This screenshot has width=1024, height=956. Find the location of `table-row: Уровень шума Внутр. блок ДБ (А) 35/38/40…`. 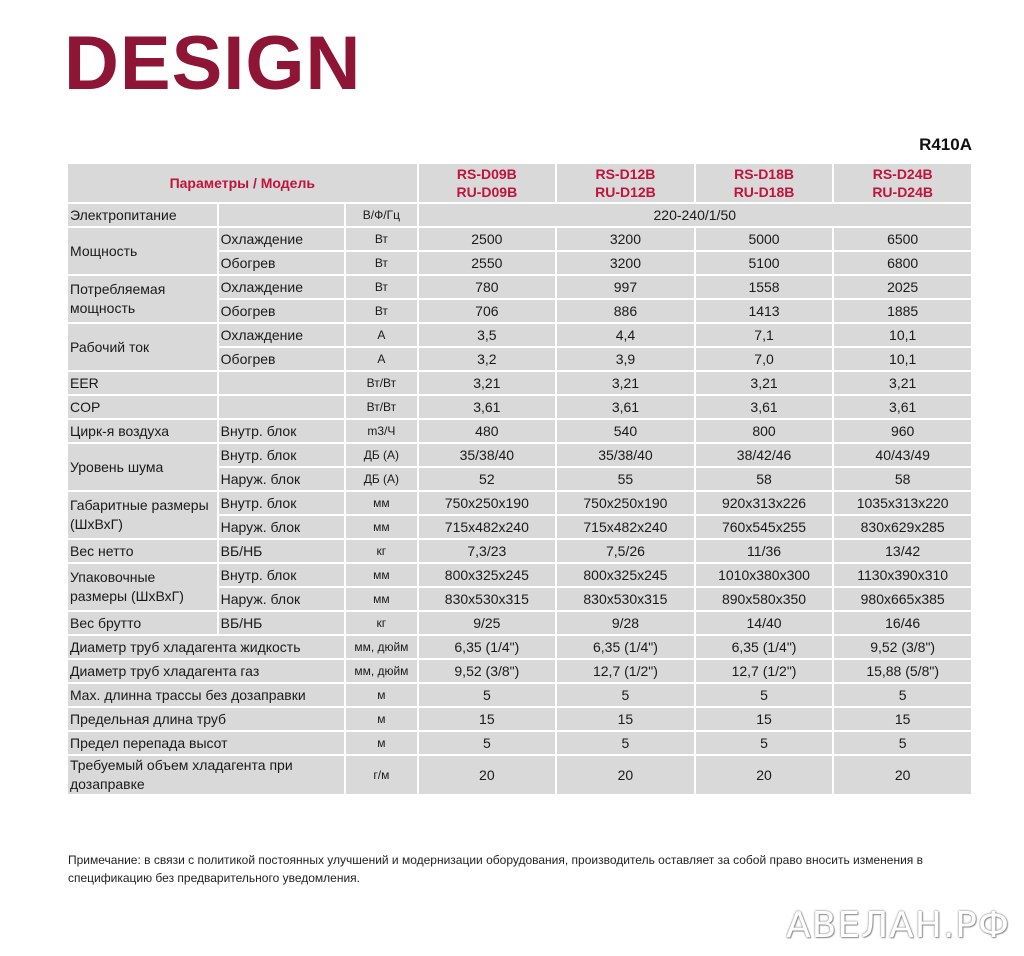

table-row: Уровень шума Внутр. блок ДБ (А) 35/38/40… is located at coordinates (519, 467).